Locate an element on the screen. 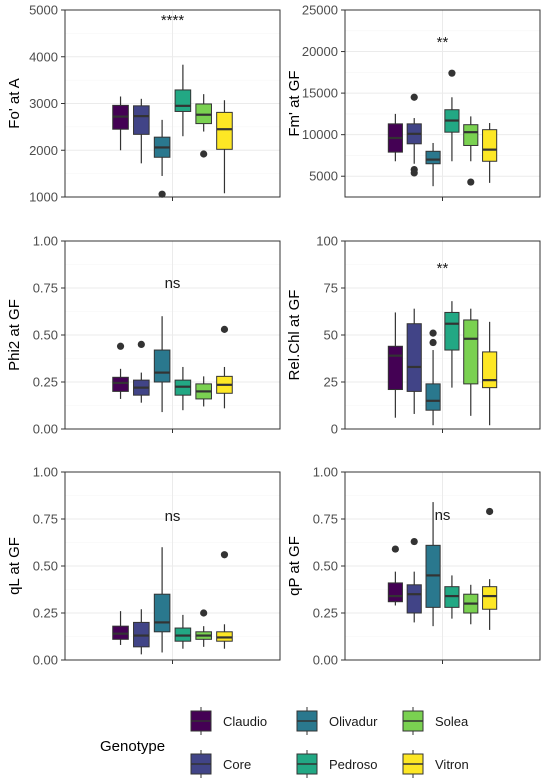 This screenshot has height=781, width=550. y-tick-label: 25 is located at coordinates (331, 382).